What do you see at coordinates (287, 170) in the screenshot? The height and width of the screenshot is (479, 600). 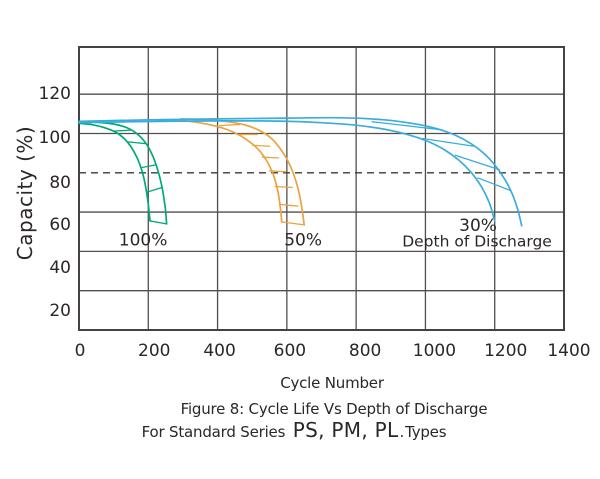 I see `curve-30-depth-of-discharge-lower-bound` at bounding box center [287, 170].